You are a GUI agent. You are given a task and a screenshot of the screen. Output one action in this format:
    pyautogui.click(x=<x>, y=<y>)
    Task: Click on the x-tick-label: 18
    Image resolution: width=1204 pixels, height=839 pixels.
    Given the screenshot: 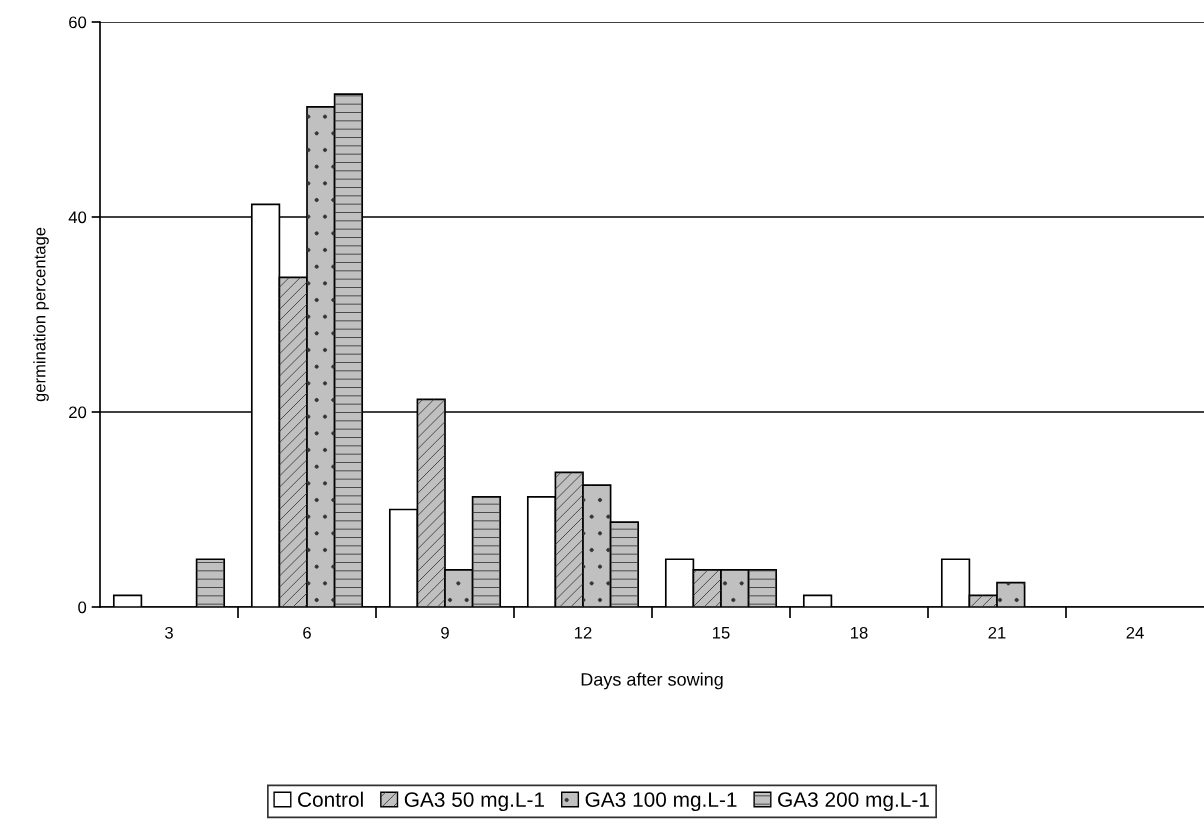 What is the action you would take?
    pyautogui.click(x=859, y=632)
    